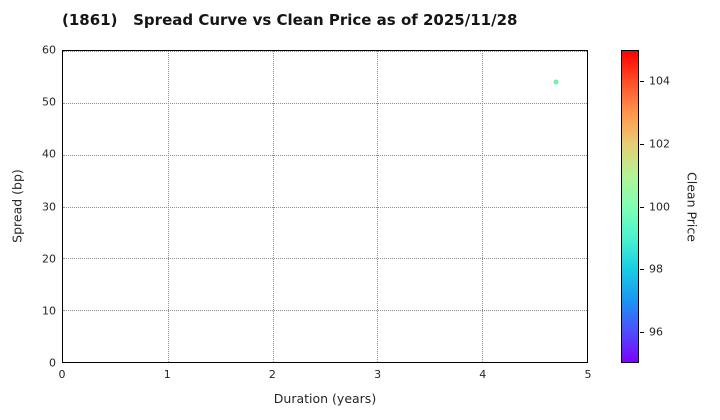 The width and height of the screenshot is (720, 420). Describe the element at coordinates (659, 206) in the screenshot. I see `colorbar-tick-label: 100` at that location.